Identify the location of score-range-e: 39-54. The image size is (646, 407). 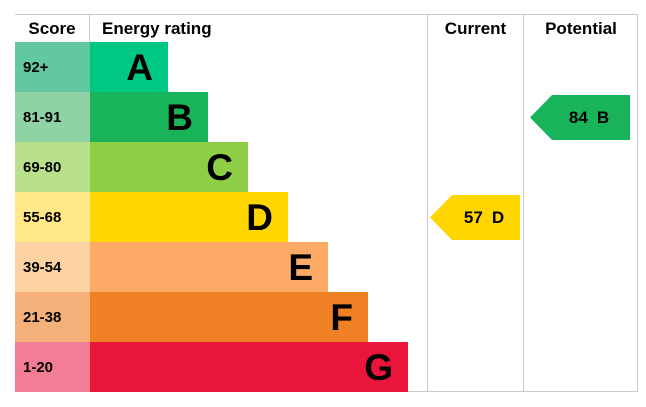
(52, 267).